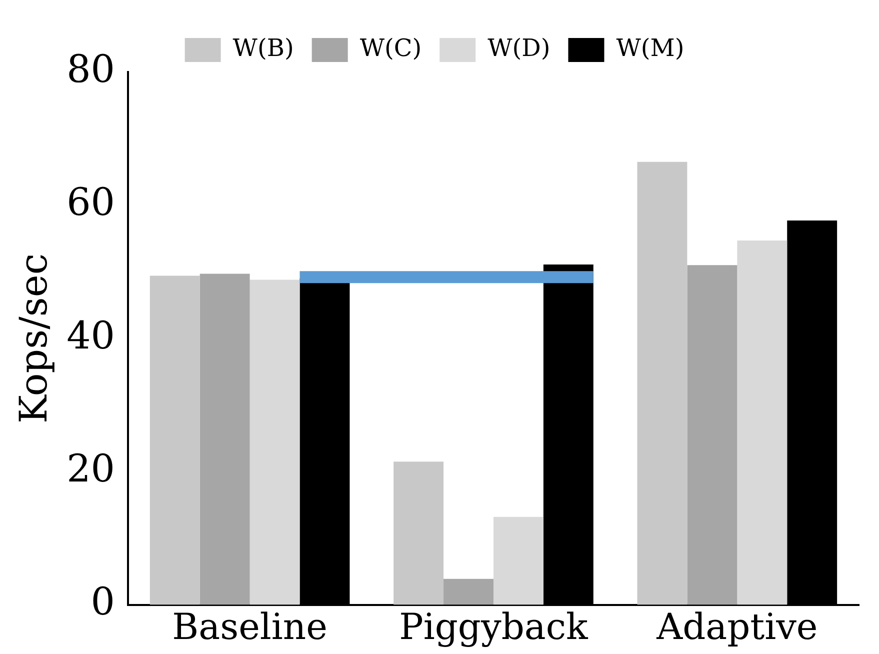 Image resolution: width=879 pixels, height=654 pixels. I want to click on y-axis-title: Kops/sec, so click(34, 338).